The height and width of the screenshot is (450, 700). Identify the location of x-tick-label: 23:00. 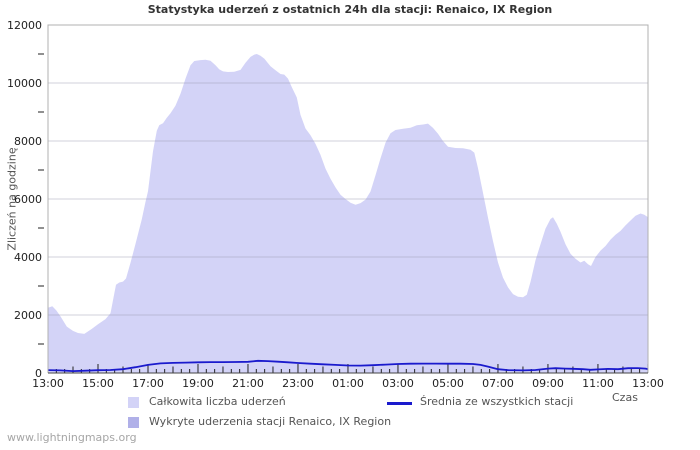
(298, 383).